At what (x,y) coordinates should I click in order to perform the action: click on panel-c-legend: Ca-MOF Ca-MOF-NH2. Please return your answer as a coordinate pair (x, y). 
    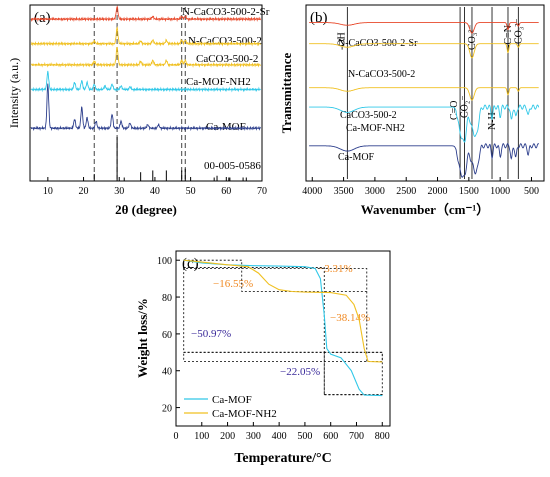
    Looking at the image, I should click on (230, 407).